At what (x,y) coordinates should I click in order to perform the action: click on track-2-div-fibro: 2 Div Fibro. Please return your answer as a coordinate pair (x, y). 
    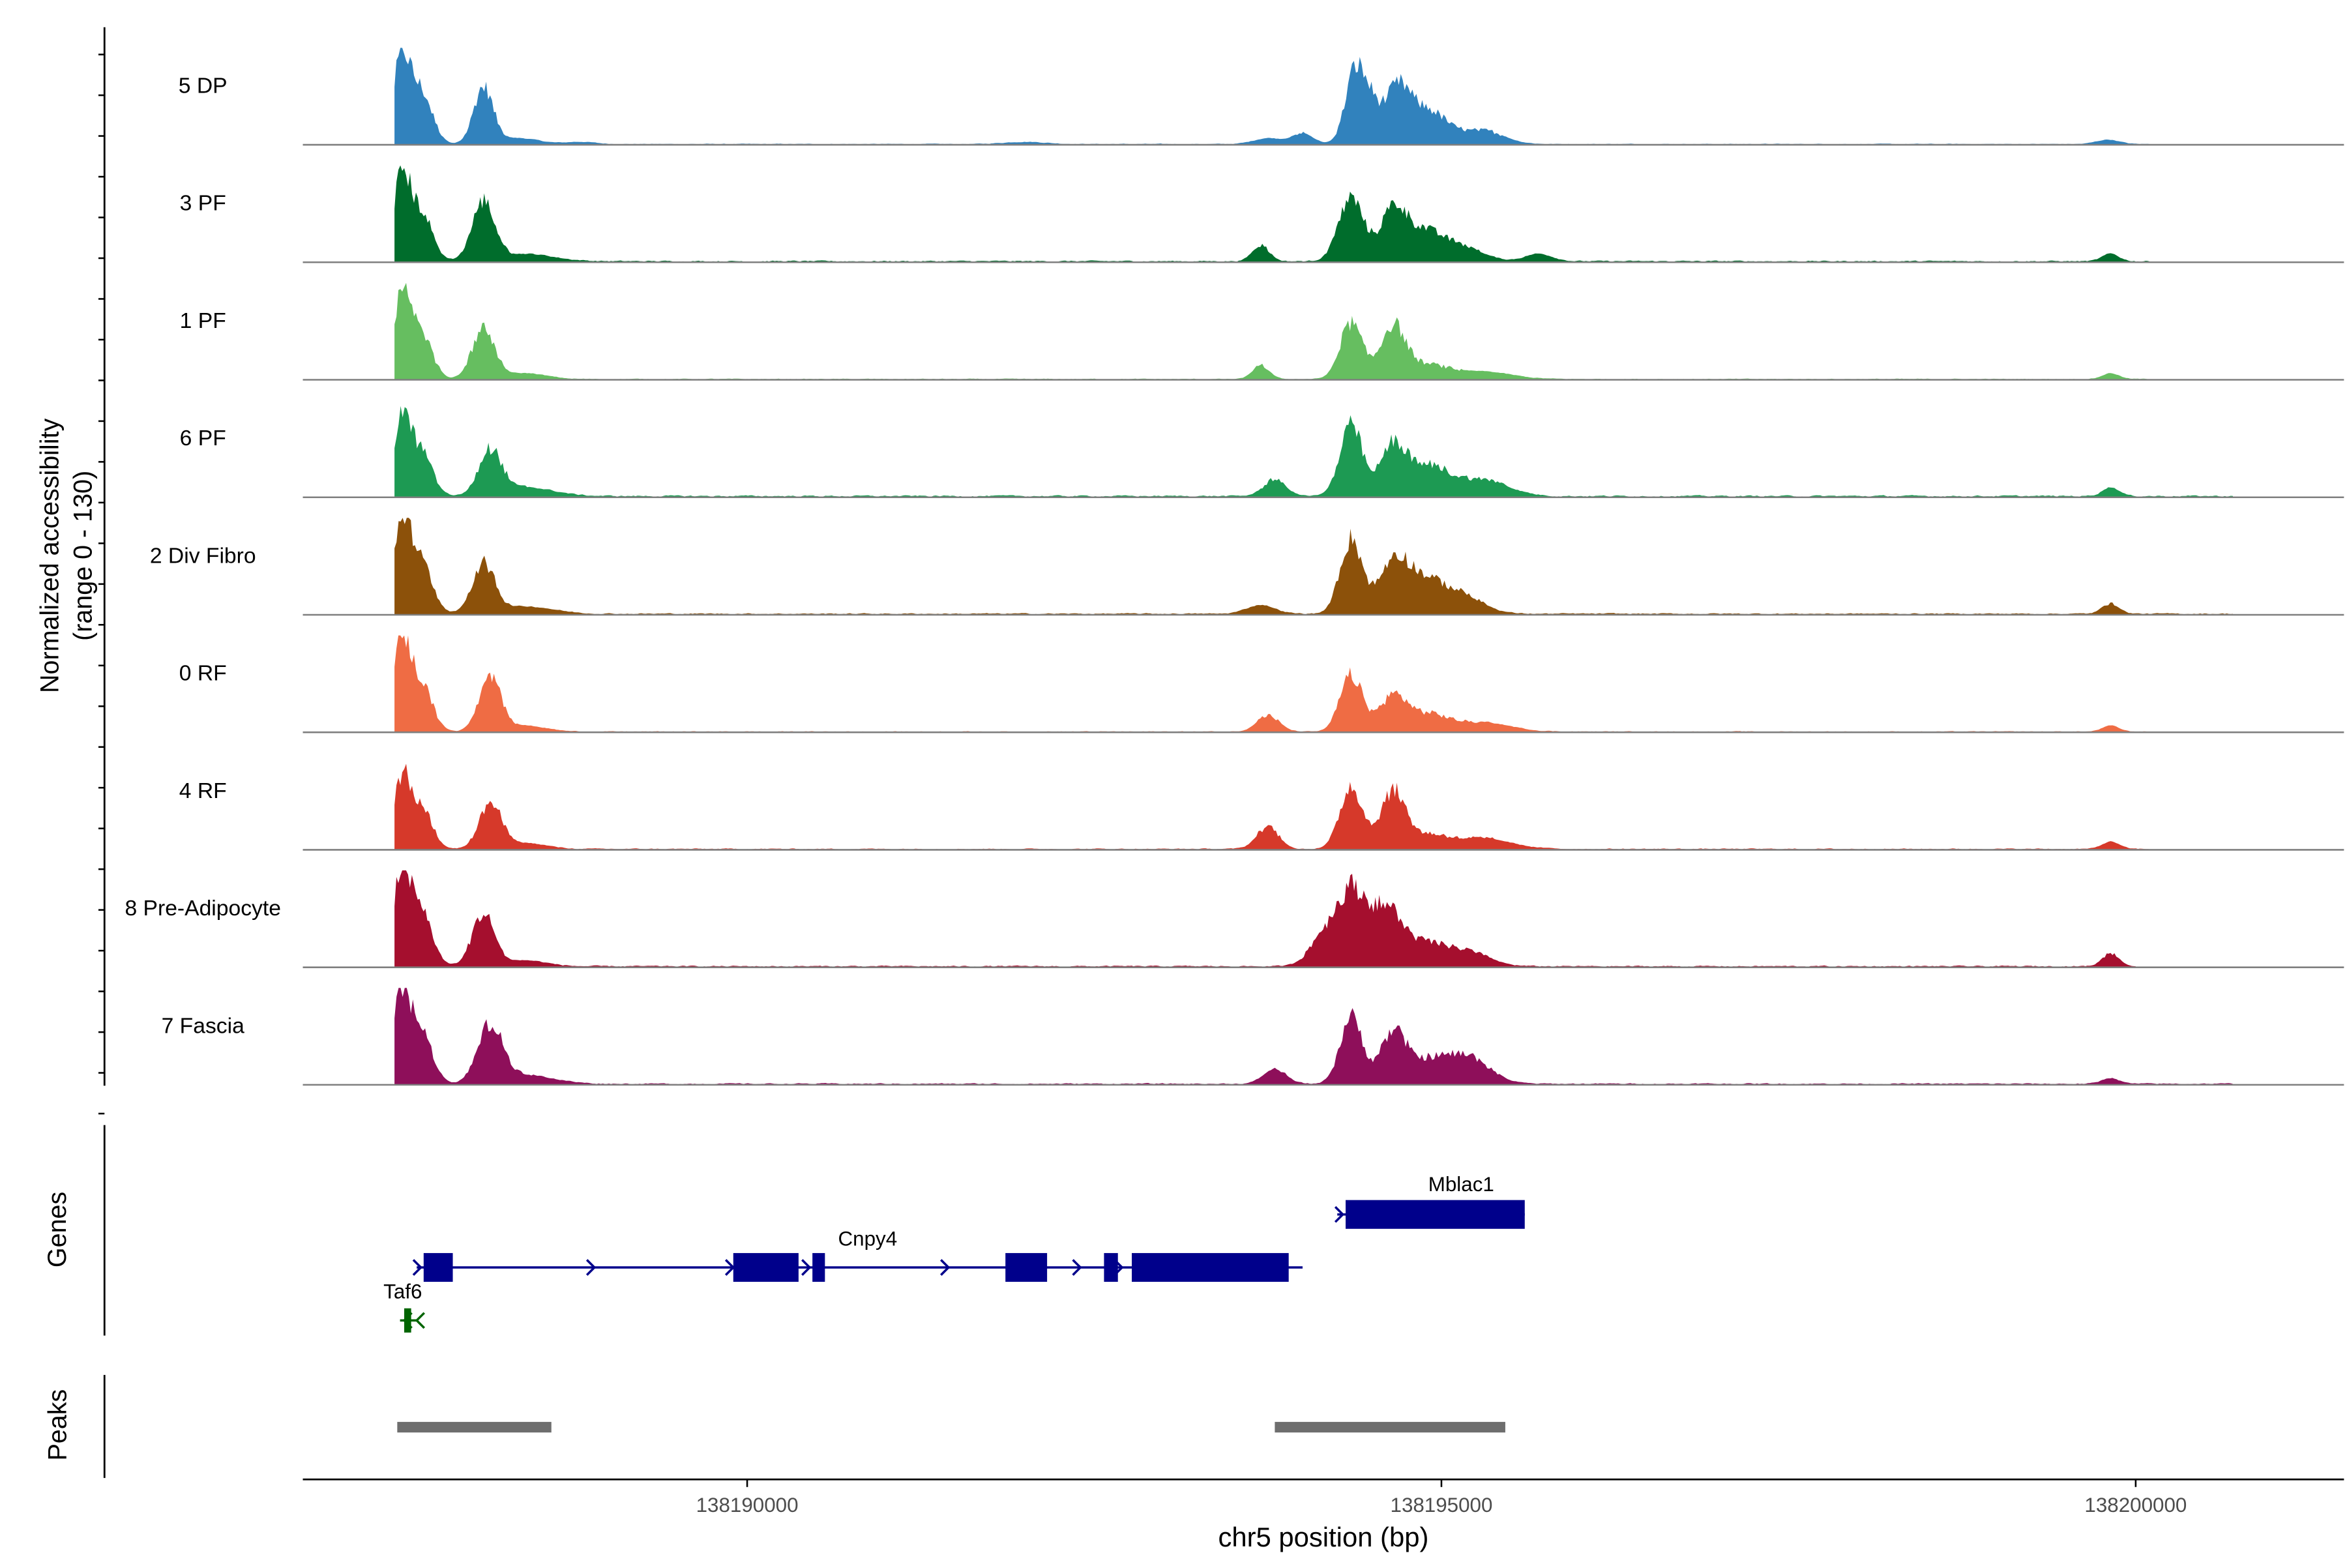
    Looking at the image, I should click on (1247, 567).